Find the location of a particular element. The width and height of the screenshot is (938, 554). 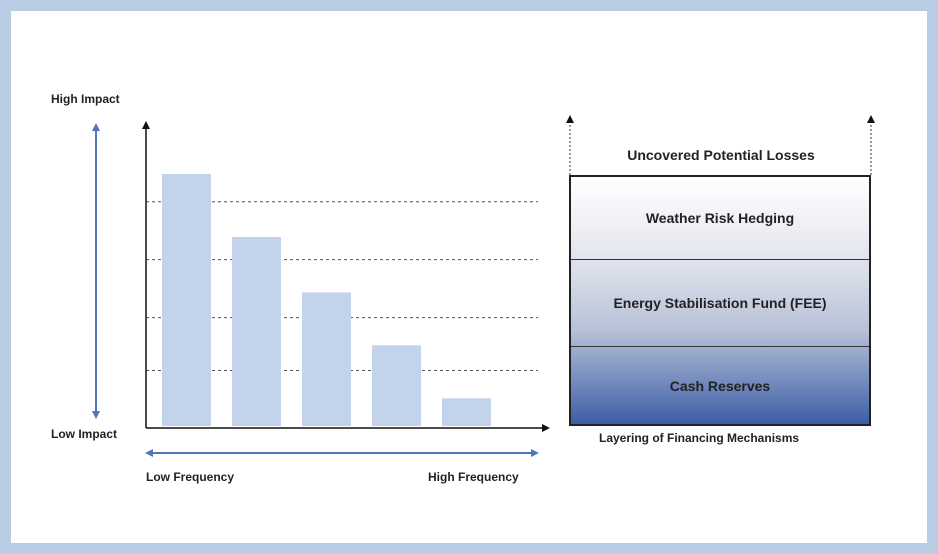

uncovered-losses-label: Uncovered Potential Losses is located at coordinates (721, 155).